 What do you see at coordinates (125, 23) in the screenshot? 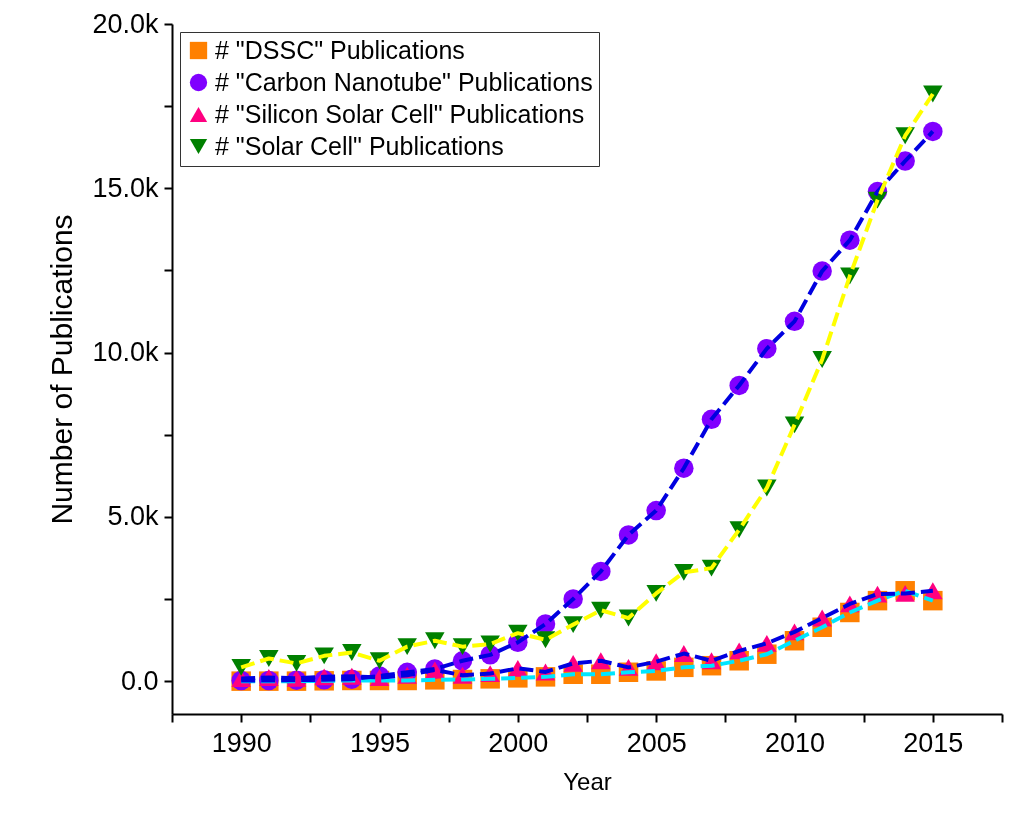
I see `y-tick-label: 20.0k` at bounding box center [125, 23].